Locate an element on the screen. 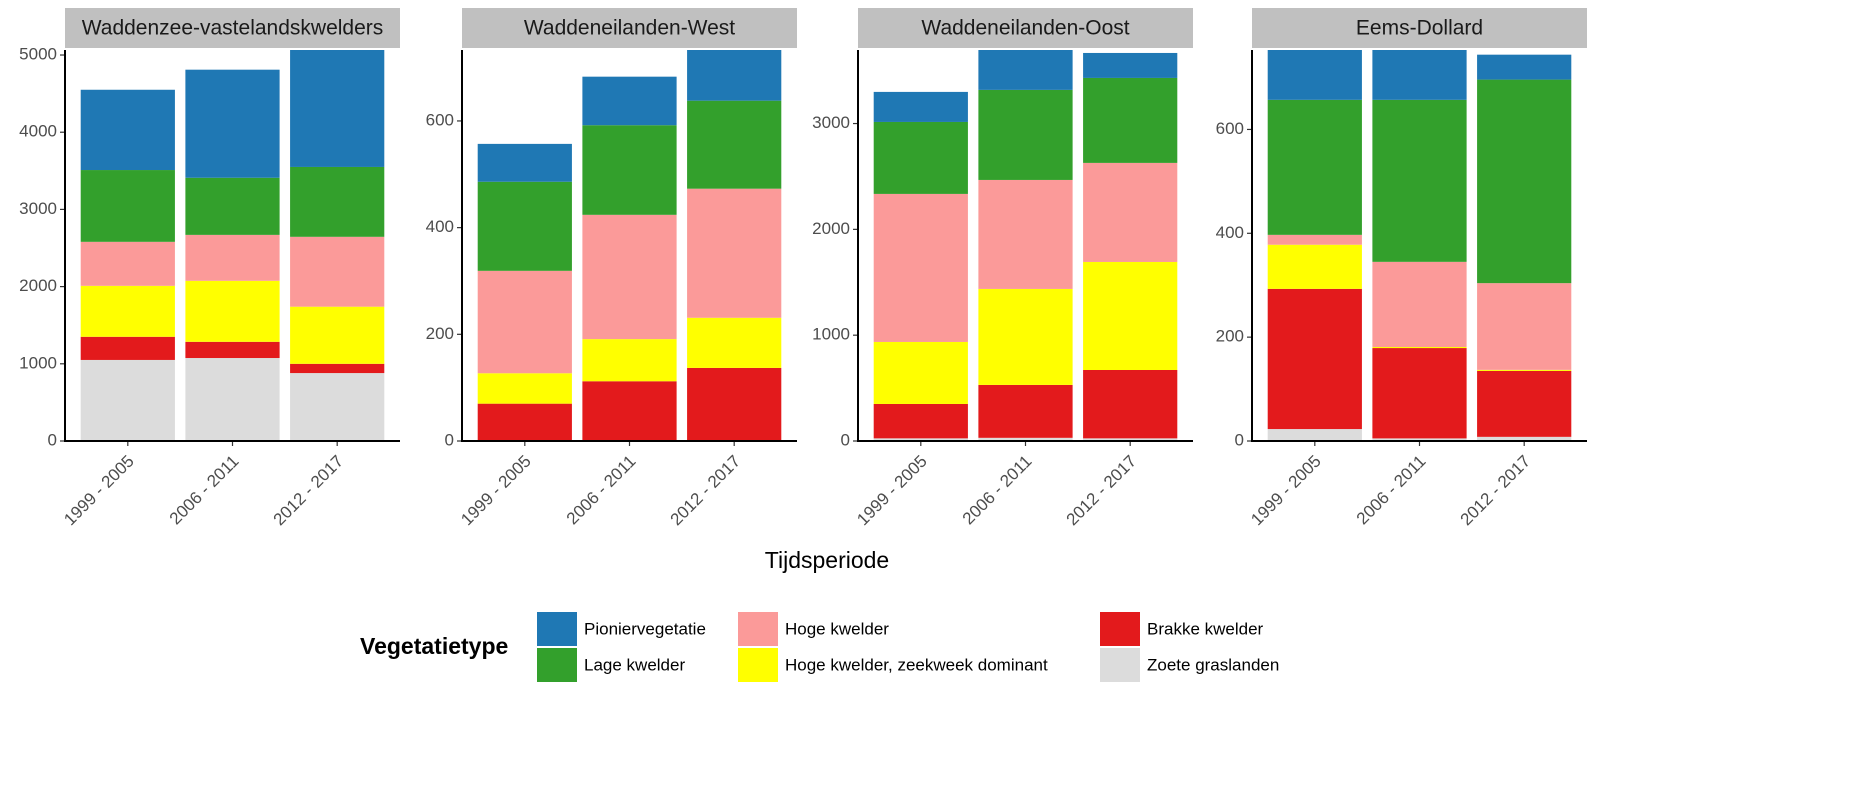 The image size is (1856, 803). facet-title: Waddeneilanden-West is located at coordinates (629, 28).